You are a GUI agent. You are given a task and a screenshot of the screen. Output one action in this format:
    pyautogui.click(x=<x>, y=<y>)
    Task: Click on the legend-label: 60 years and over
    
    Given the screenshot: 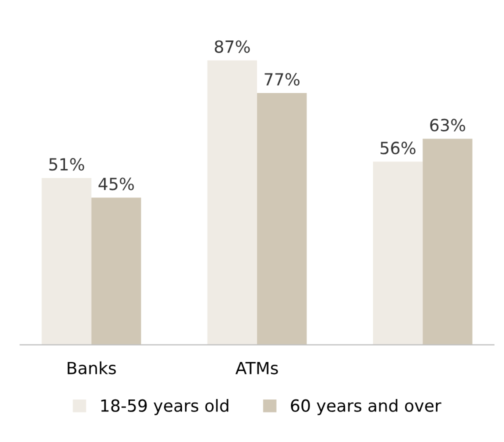 What is the action you would take?
    pyautogui.click(x=366, y=407)
    